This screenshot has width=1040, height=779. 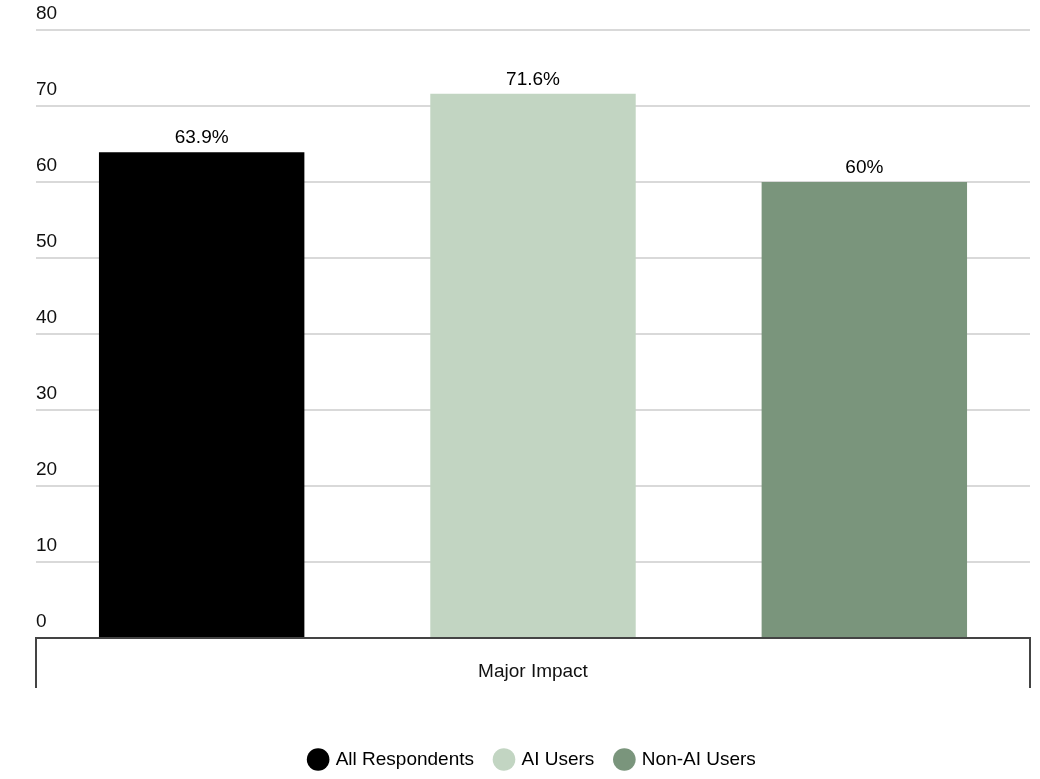 What do you see at coordinates (47, 469) in the screenshot?
I see `y-tick-label: 20` at bounding box center [47, 469].